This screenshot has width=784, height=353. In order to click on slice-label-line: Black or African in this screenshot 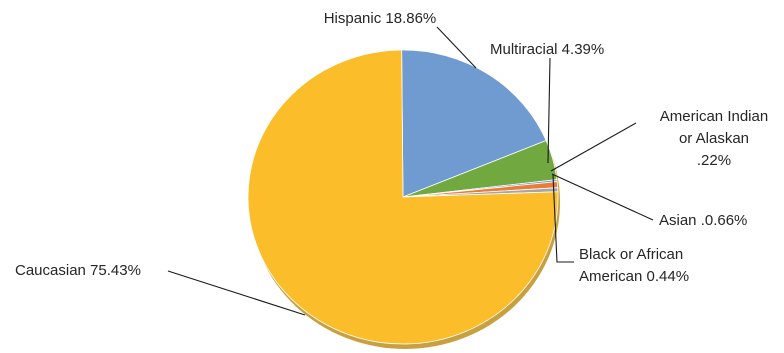, I will do `click(631, 254)`.